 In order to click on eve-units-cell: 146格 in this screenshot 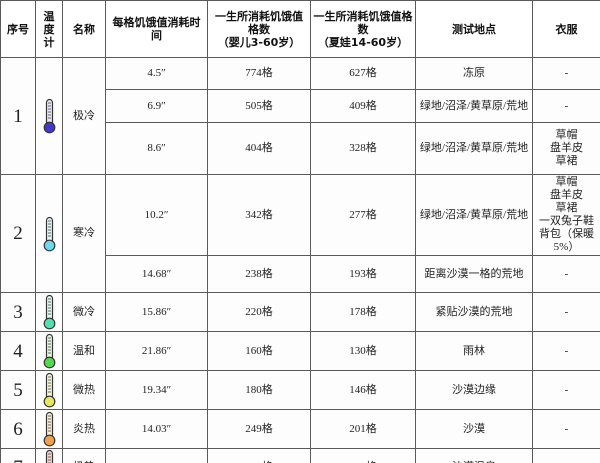, I will do `click(363, 390)`.